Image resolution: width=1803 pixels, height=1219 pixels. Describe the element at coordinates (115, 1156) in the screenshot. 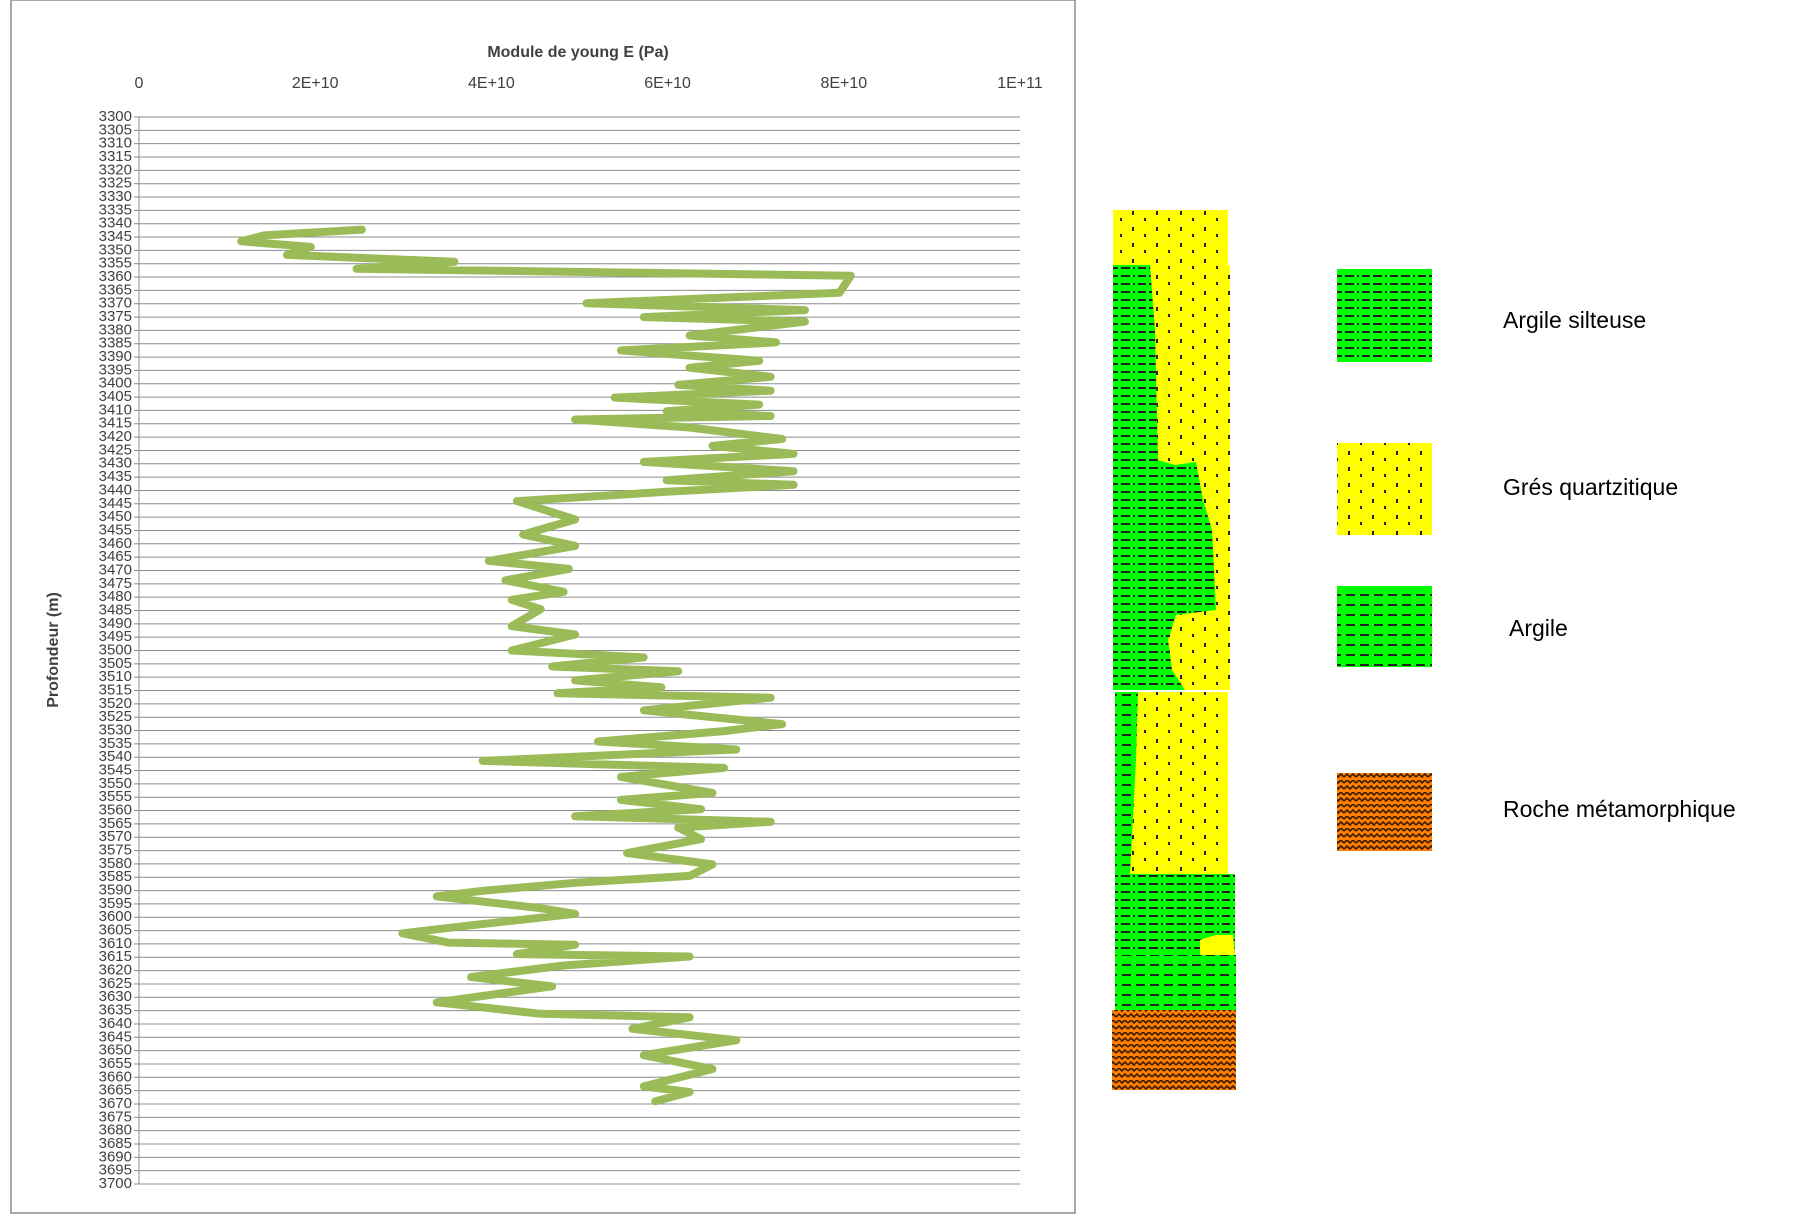

I see `y-tick-label: 3690` at that location.